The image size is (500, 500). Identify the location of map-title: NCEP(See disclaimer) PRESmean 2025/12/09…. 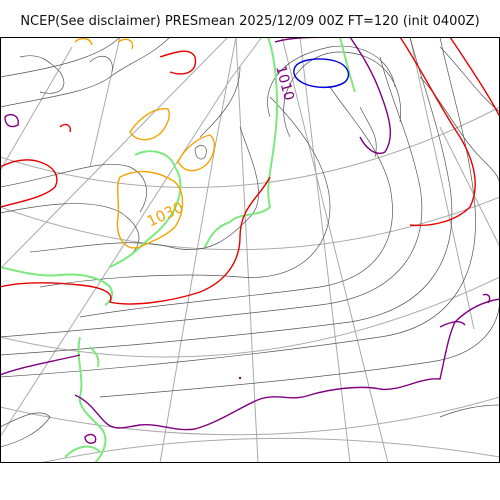
(250, 21).